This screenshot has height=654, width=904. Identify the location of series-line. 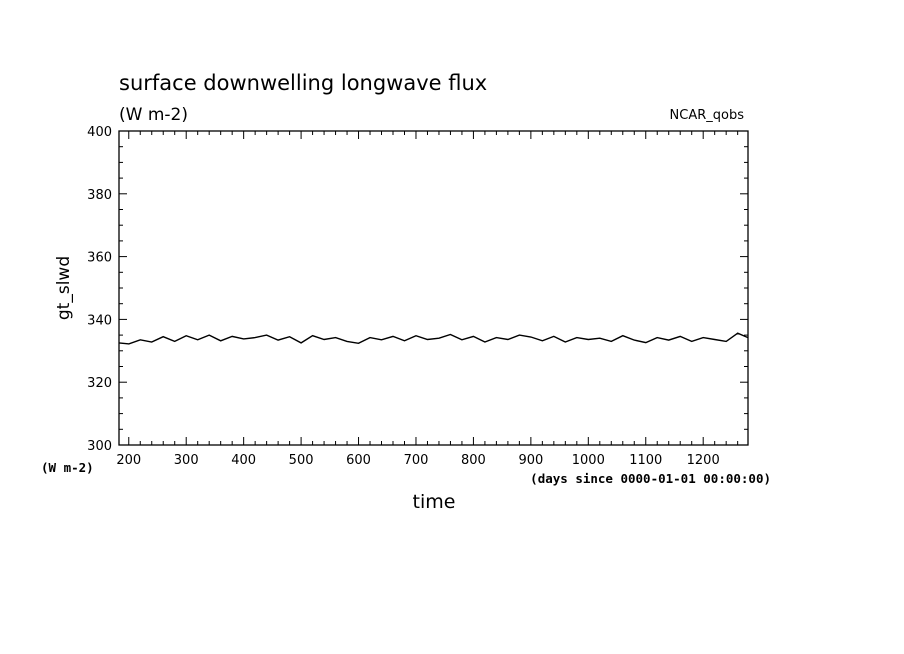
(433, 338).